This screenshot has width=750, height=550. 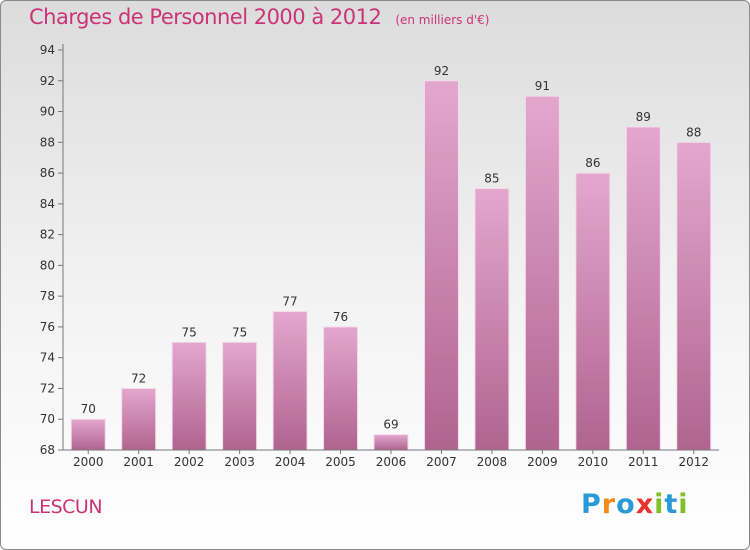 I want to click on x-tick-label: 2002, so click(x=189, y=462).